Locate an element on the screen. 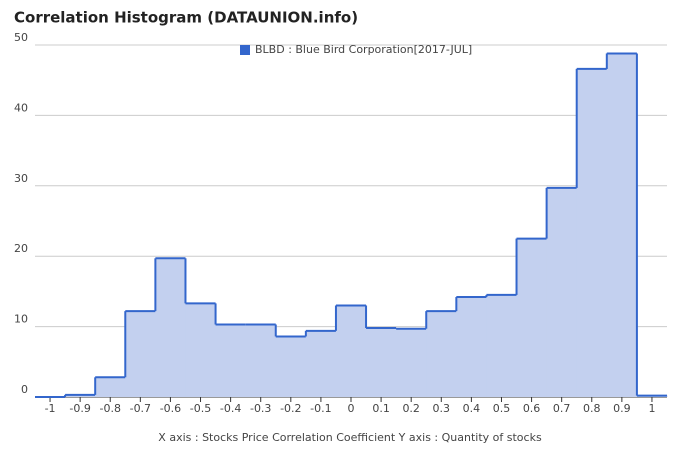 The image size is (680, 462). x-tick-label: 0.5 is located at coordinates (502, 408).